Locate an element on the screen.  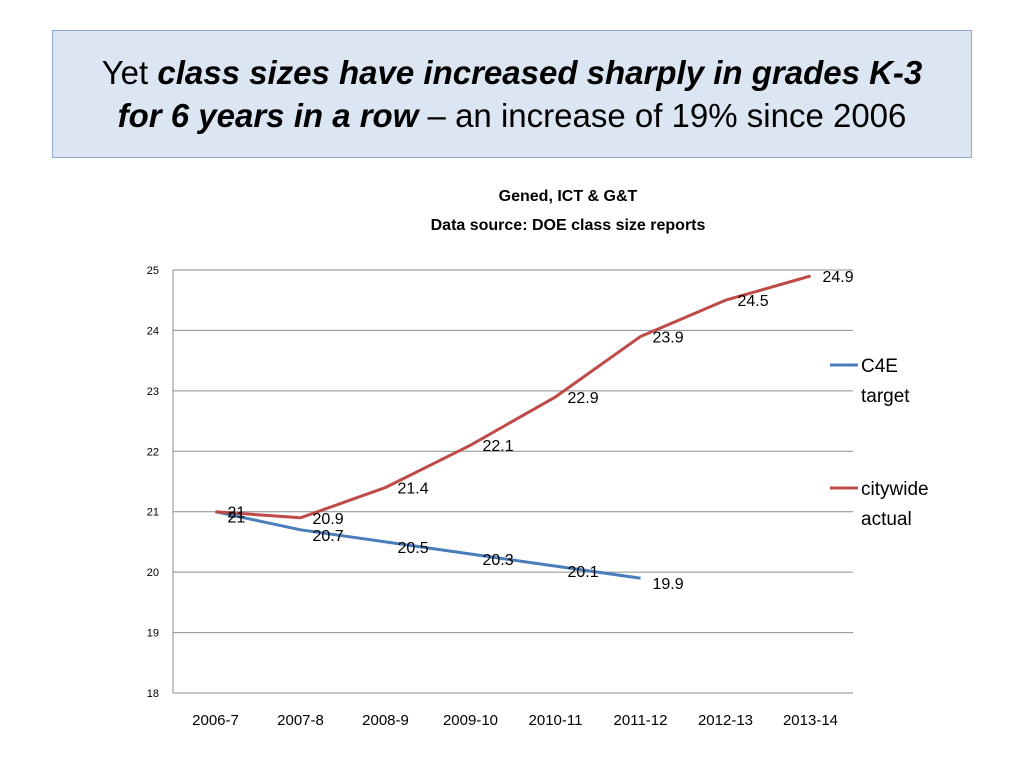
x-tick-label: 2009-10 is located at coordinates (470, 720).